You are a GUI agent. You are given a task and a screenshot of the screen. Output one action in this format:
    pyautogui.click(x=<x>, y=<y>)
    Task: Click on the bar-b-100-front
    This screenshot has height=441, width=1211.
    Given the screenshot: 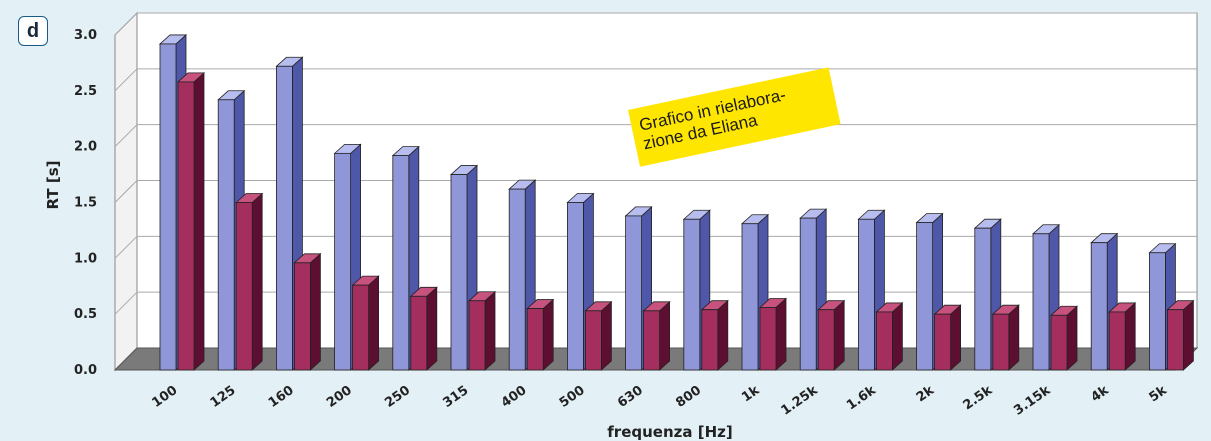 What is the action you would take?
    pyautogui.click(x=186, y=226)
    